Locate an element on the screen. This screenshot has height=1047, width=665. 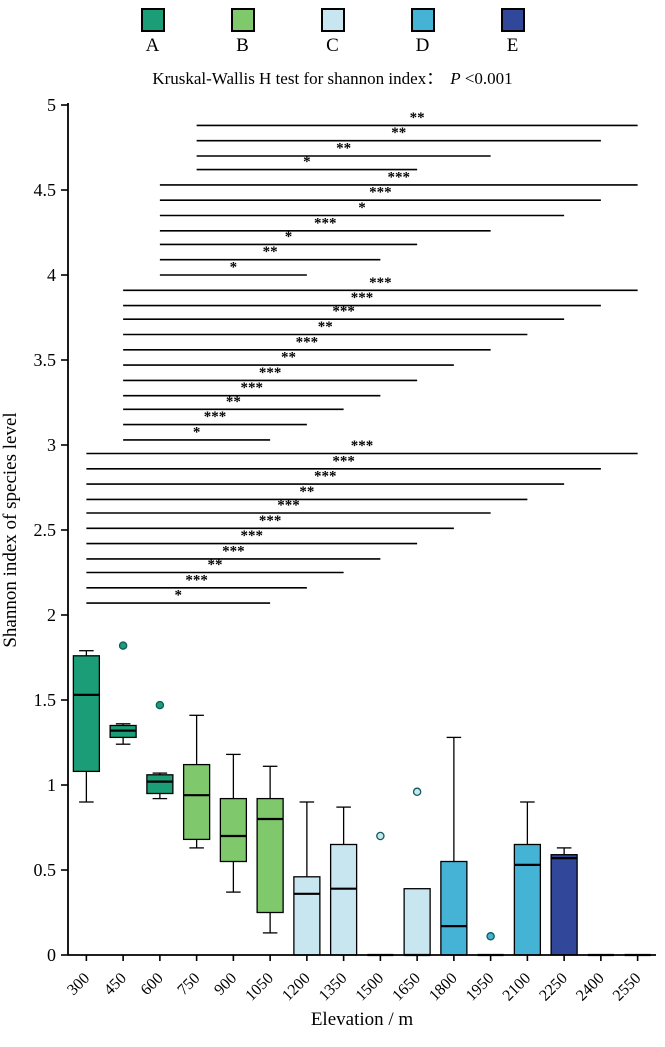
significance-stars-750-2400: ** is located at coordinates (398, 133).